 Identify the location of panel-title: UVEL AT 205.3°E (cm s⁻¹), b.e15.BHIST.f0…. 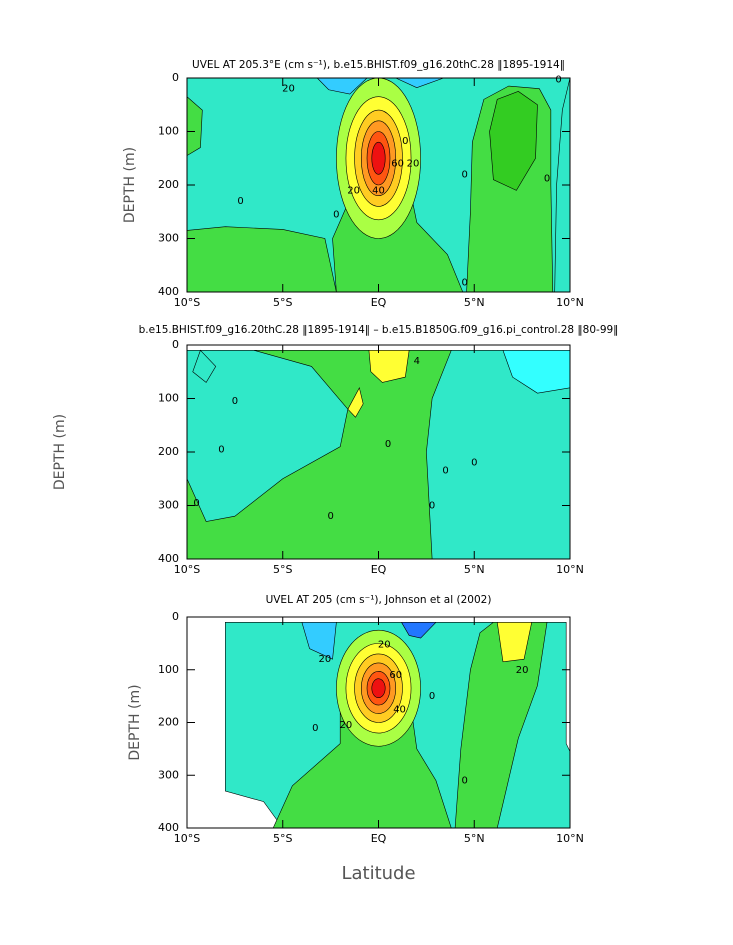
(378, 65).